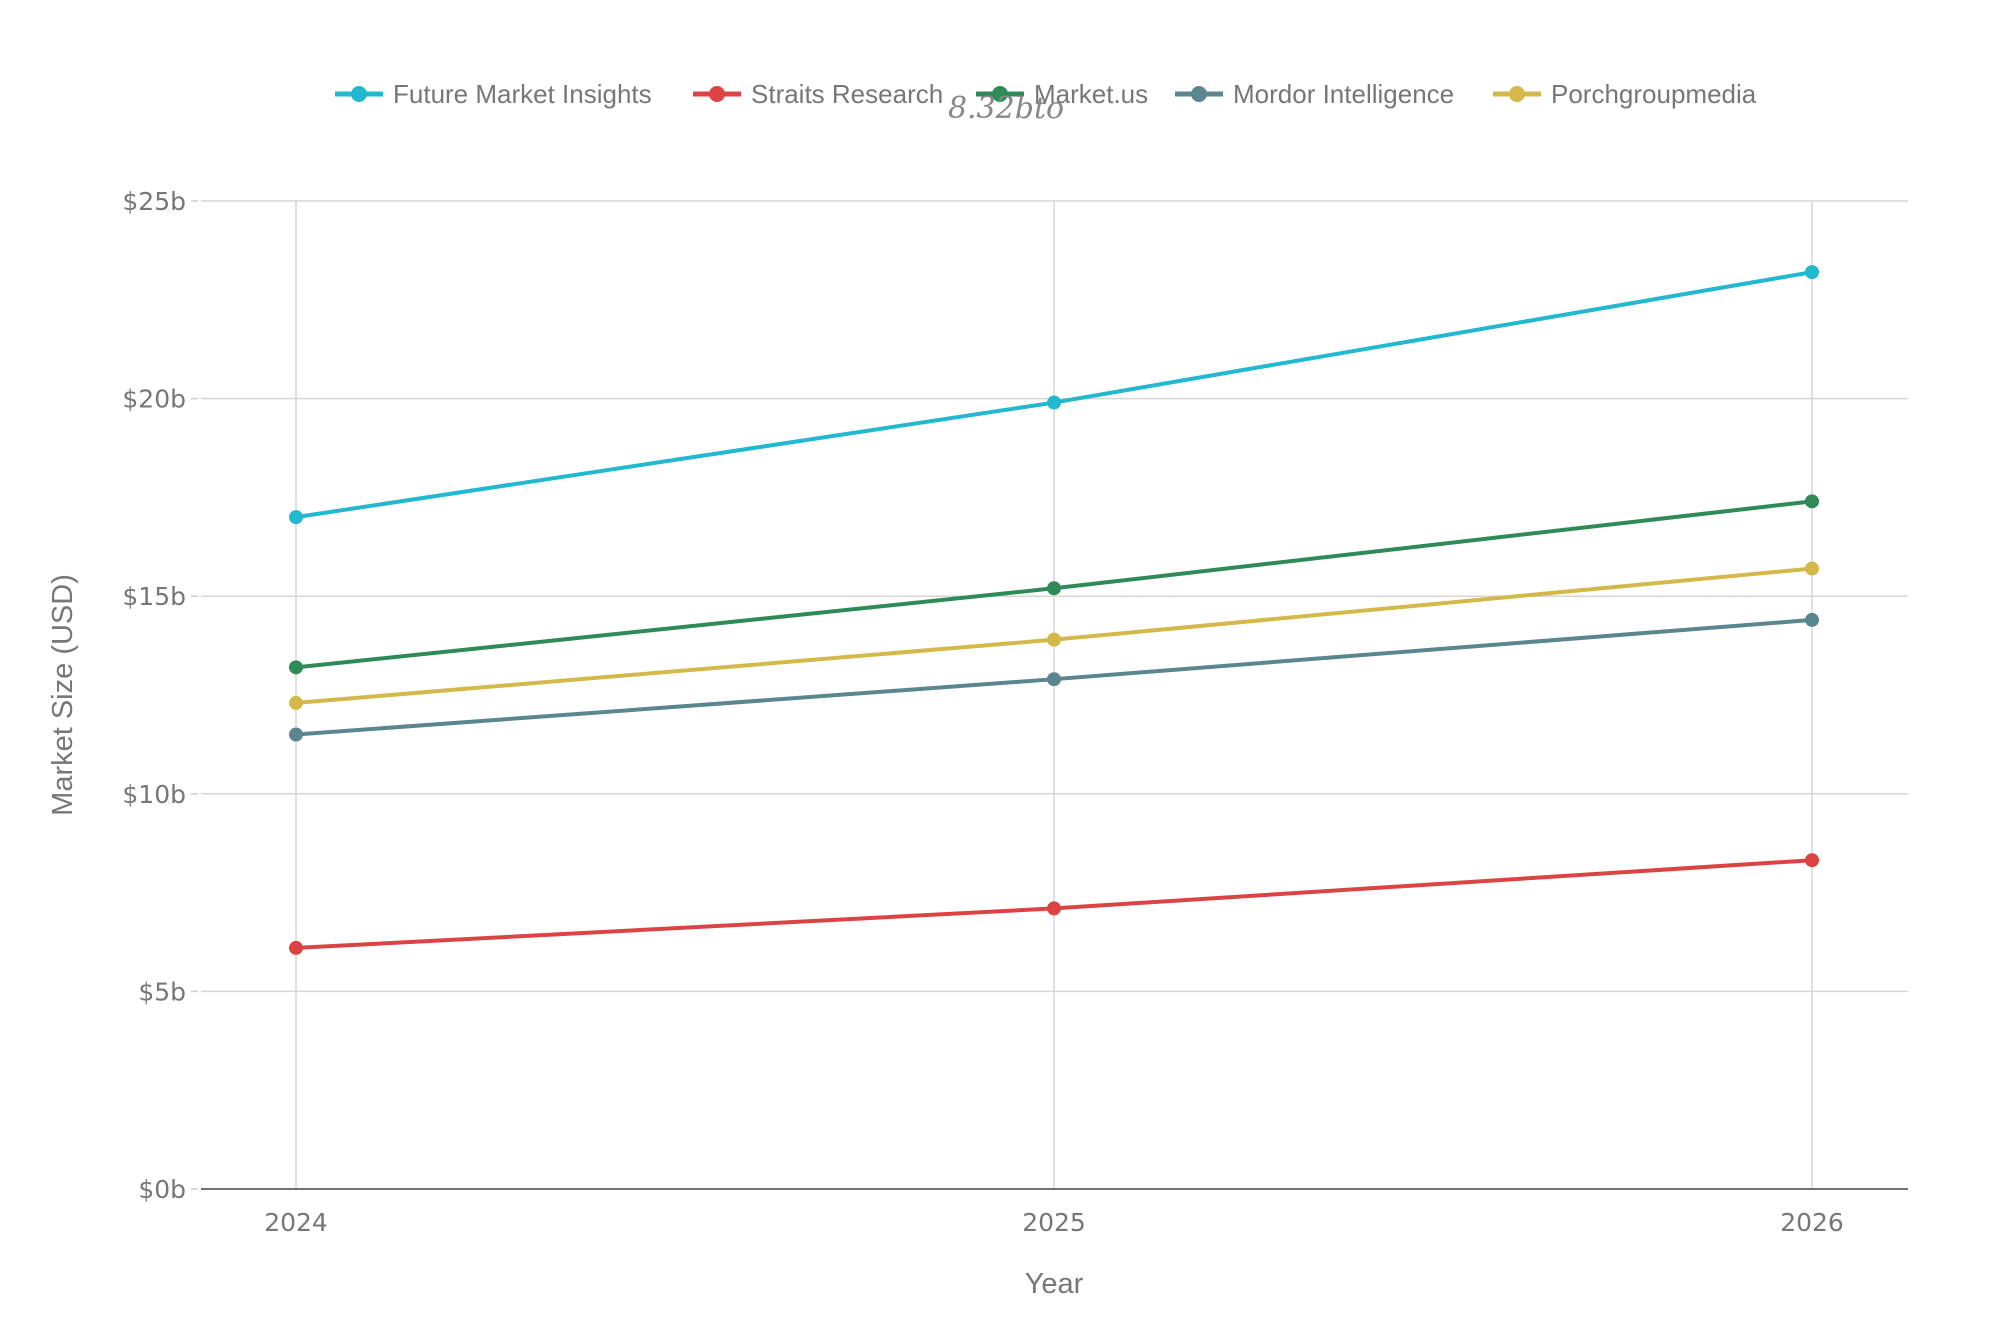 The height and width of the screenshot is (1333, 1999). What do you see at coordinates (160, 695) in the screenshot?
I see `y-axis: $0b $5b $10b $15b $20b $25b` at bounding box center [160, 695].